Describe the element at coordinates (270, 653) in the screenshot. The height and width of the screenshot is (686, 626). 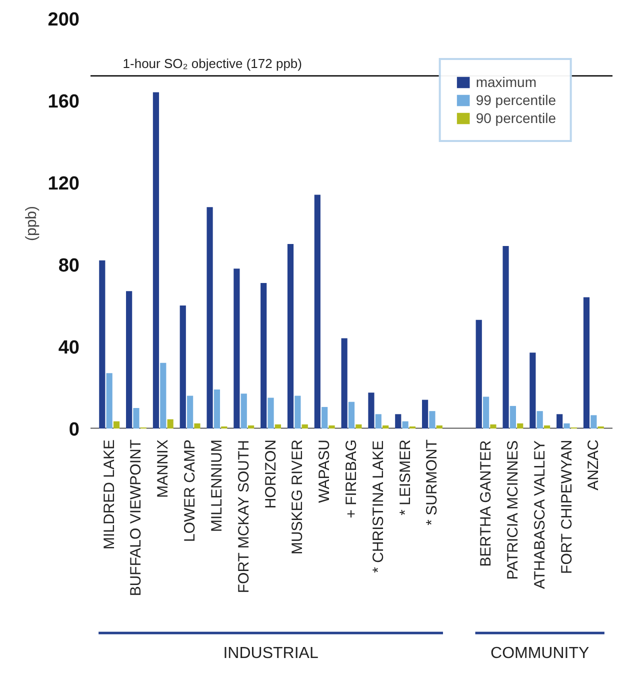
I see `text: INDUSTRIAL` at that location.